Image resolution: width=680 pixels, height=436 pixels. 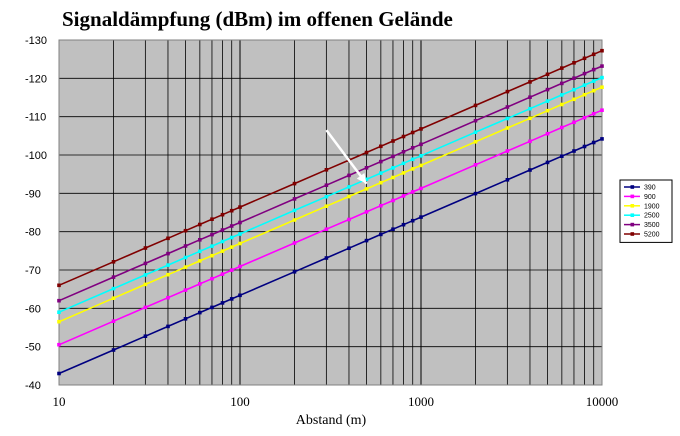 I want to click on y-tick-label: -120, so click(x=36, y=79).